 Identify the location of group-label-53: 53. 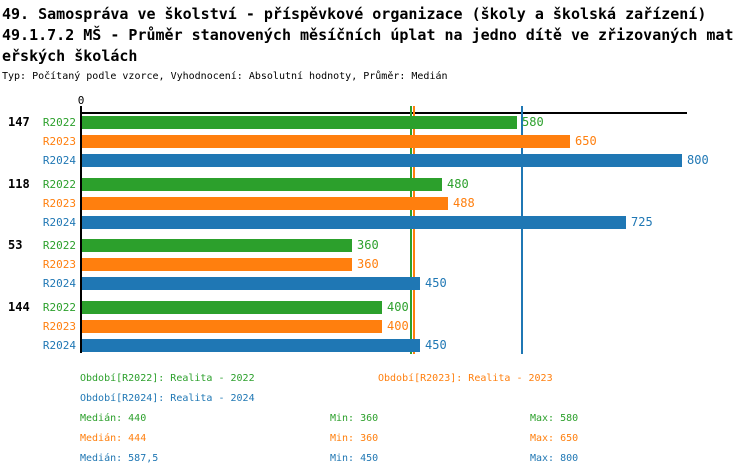
(15, 245).